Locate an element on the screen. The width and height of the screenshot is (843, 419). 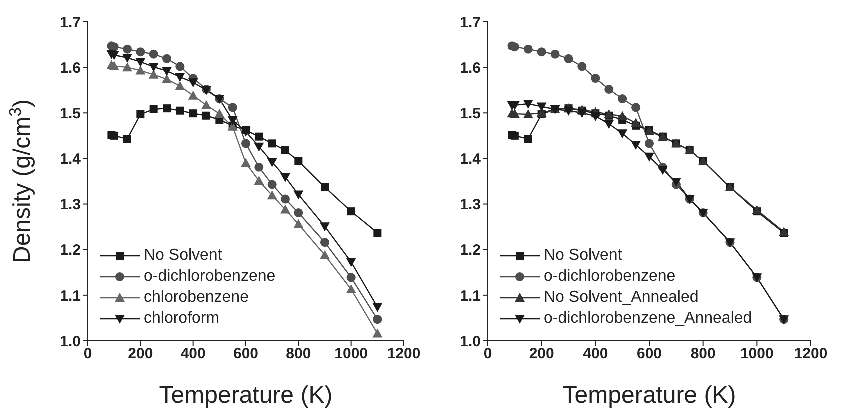
x-tick-label: 200 is located at coordinates (541, 354).